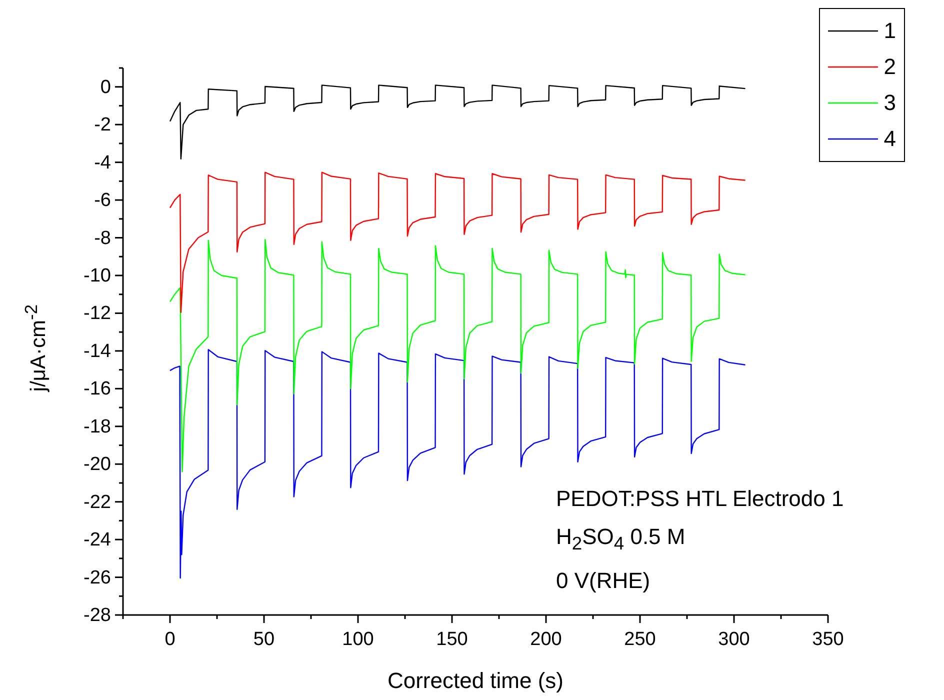 Image resolution: width=944 pixels, height=700 pixels. I want to click on legend-label: 3, so click(890, 103).